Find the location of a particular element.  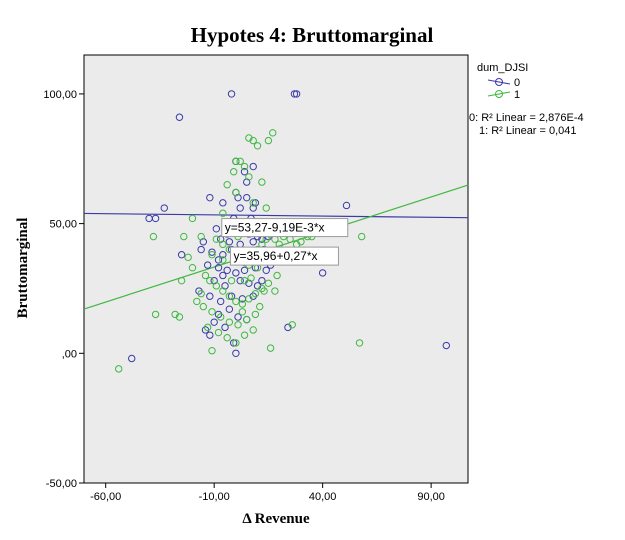

legend-fit-note-1: 1: R² Linear = 0,041 is located at coordinates (528, 131).